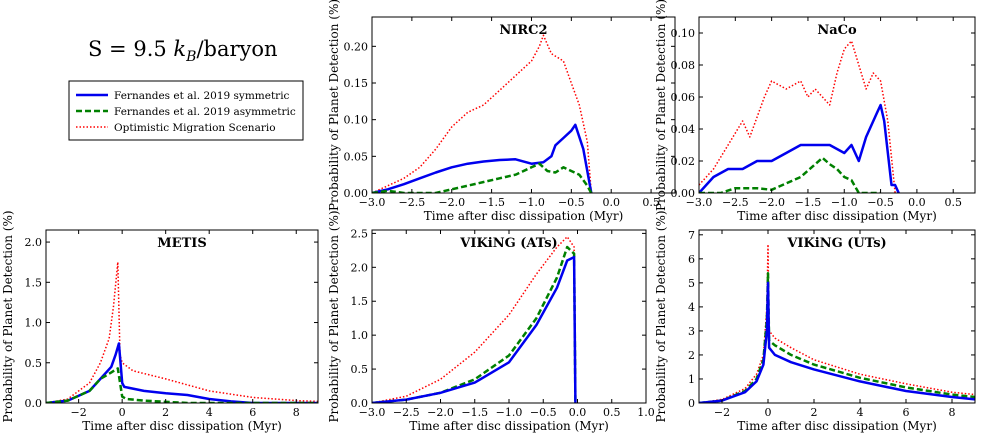  Describe the element at coordinates (205, 112) in the screenshot. I see `legend-label-asymmetric: Fernandes et al. 2019 asymmetric` at that location.